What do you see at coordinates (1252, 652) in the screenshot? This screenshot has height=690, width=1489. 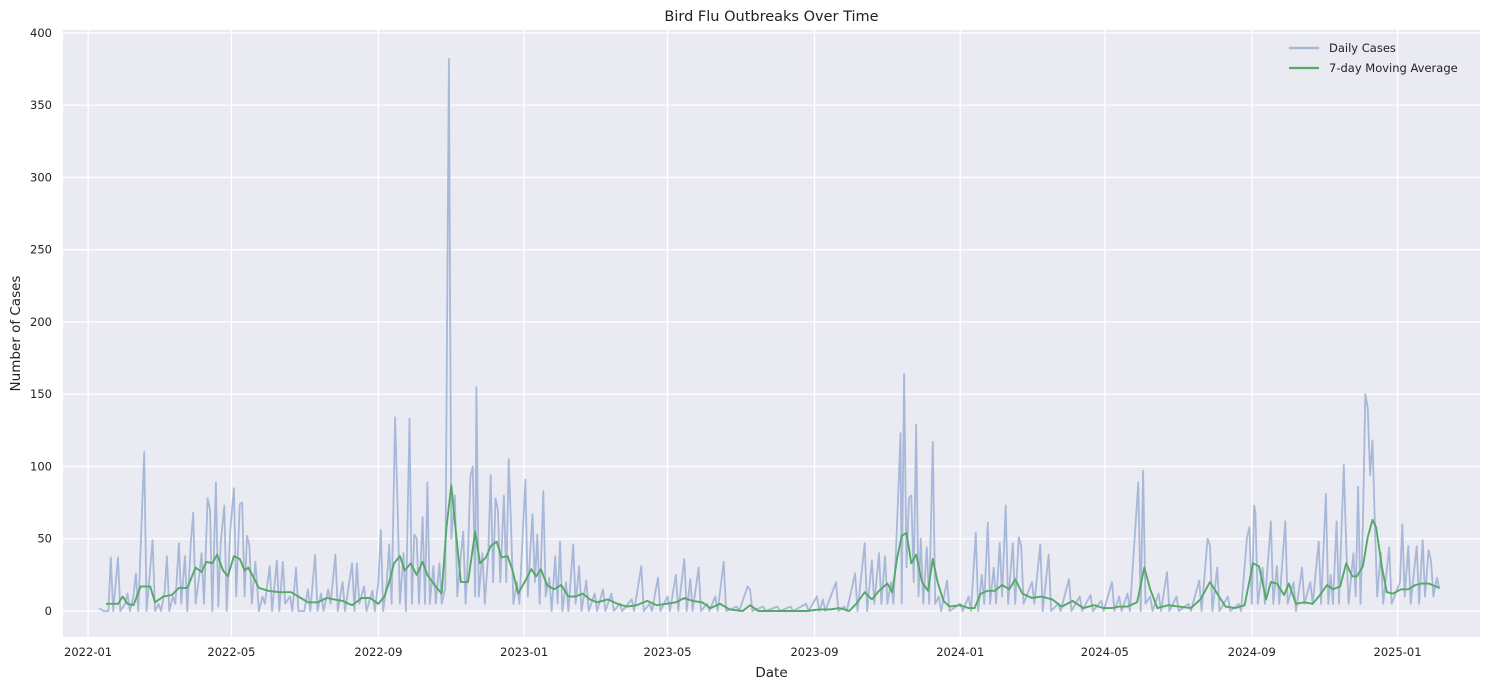 I see `x-tick-label: 2024-09` at bounding box center [1252, 652].